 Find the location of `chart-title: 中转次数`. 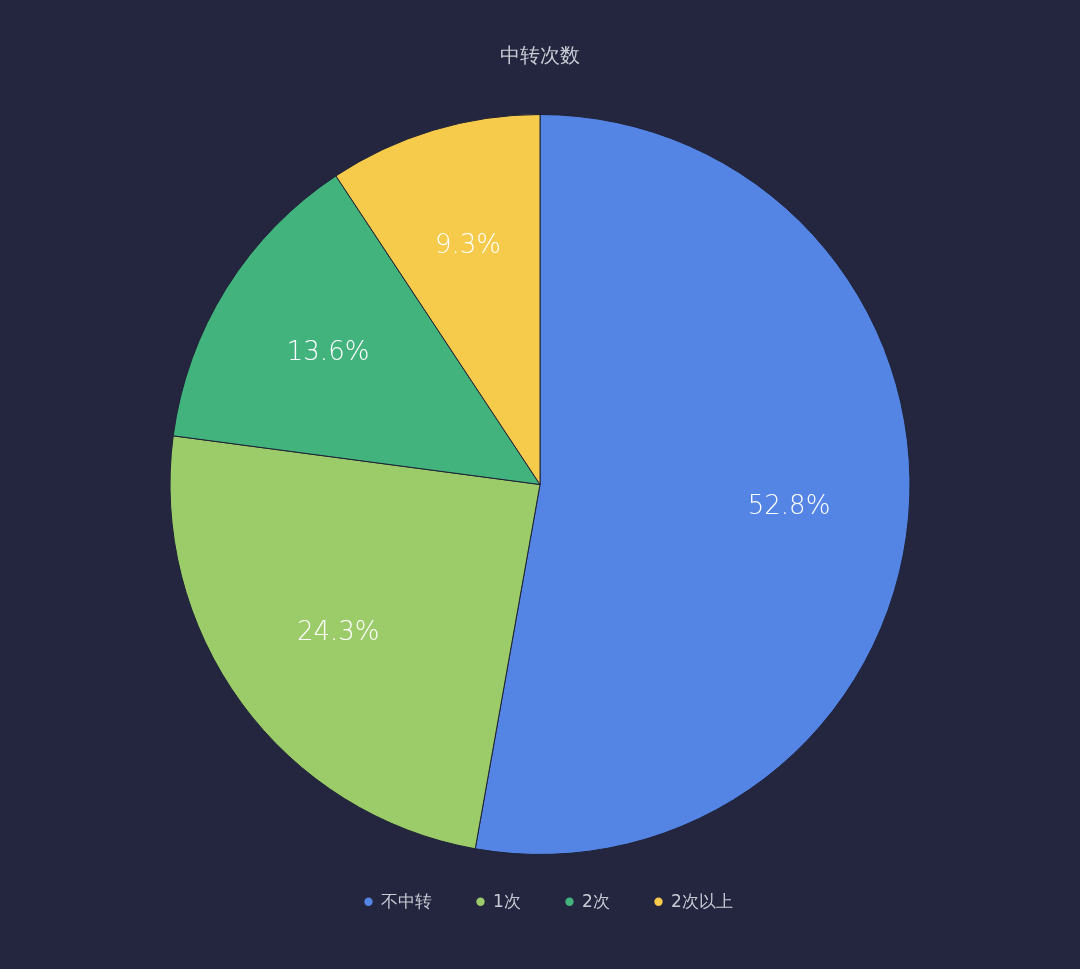

chart-title: 中转次数 is located at coordinates (540, 55).